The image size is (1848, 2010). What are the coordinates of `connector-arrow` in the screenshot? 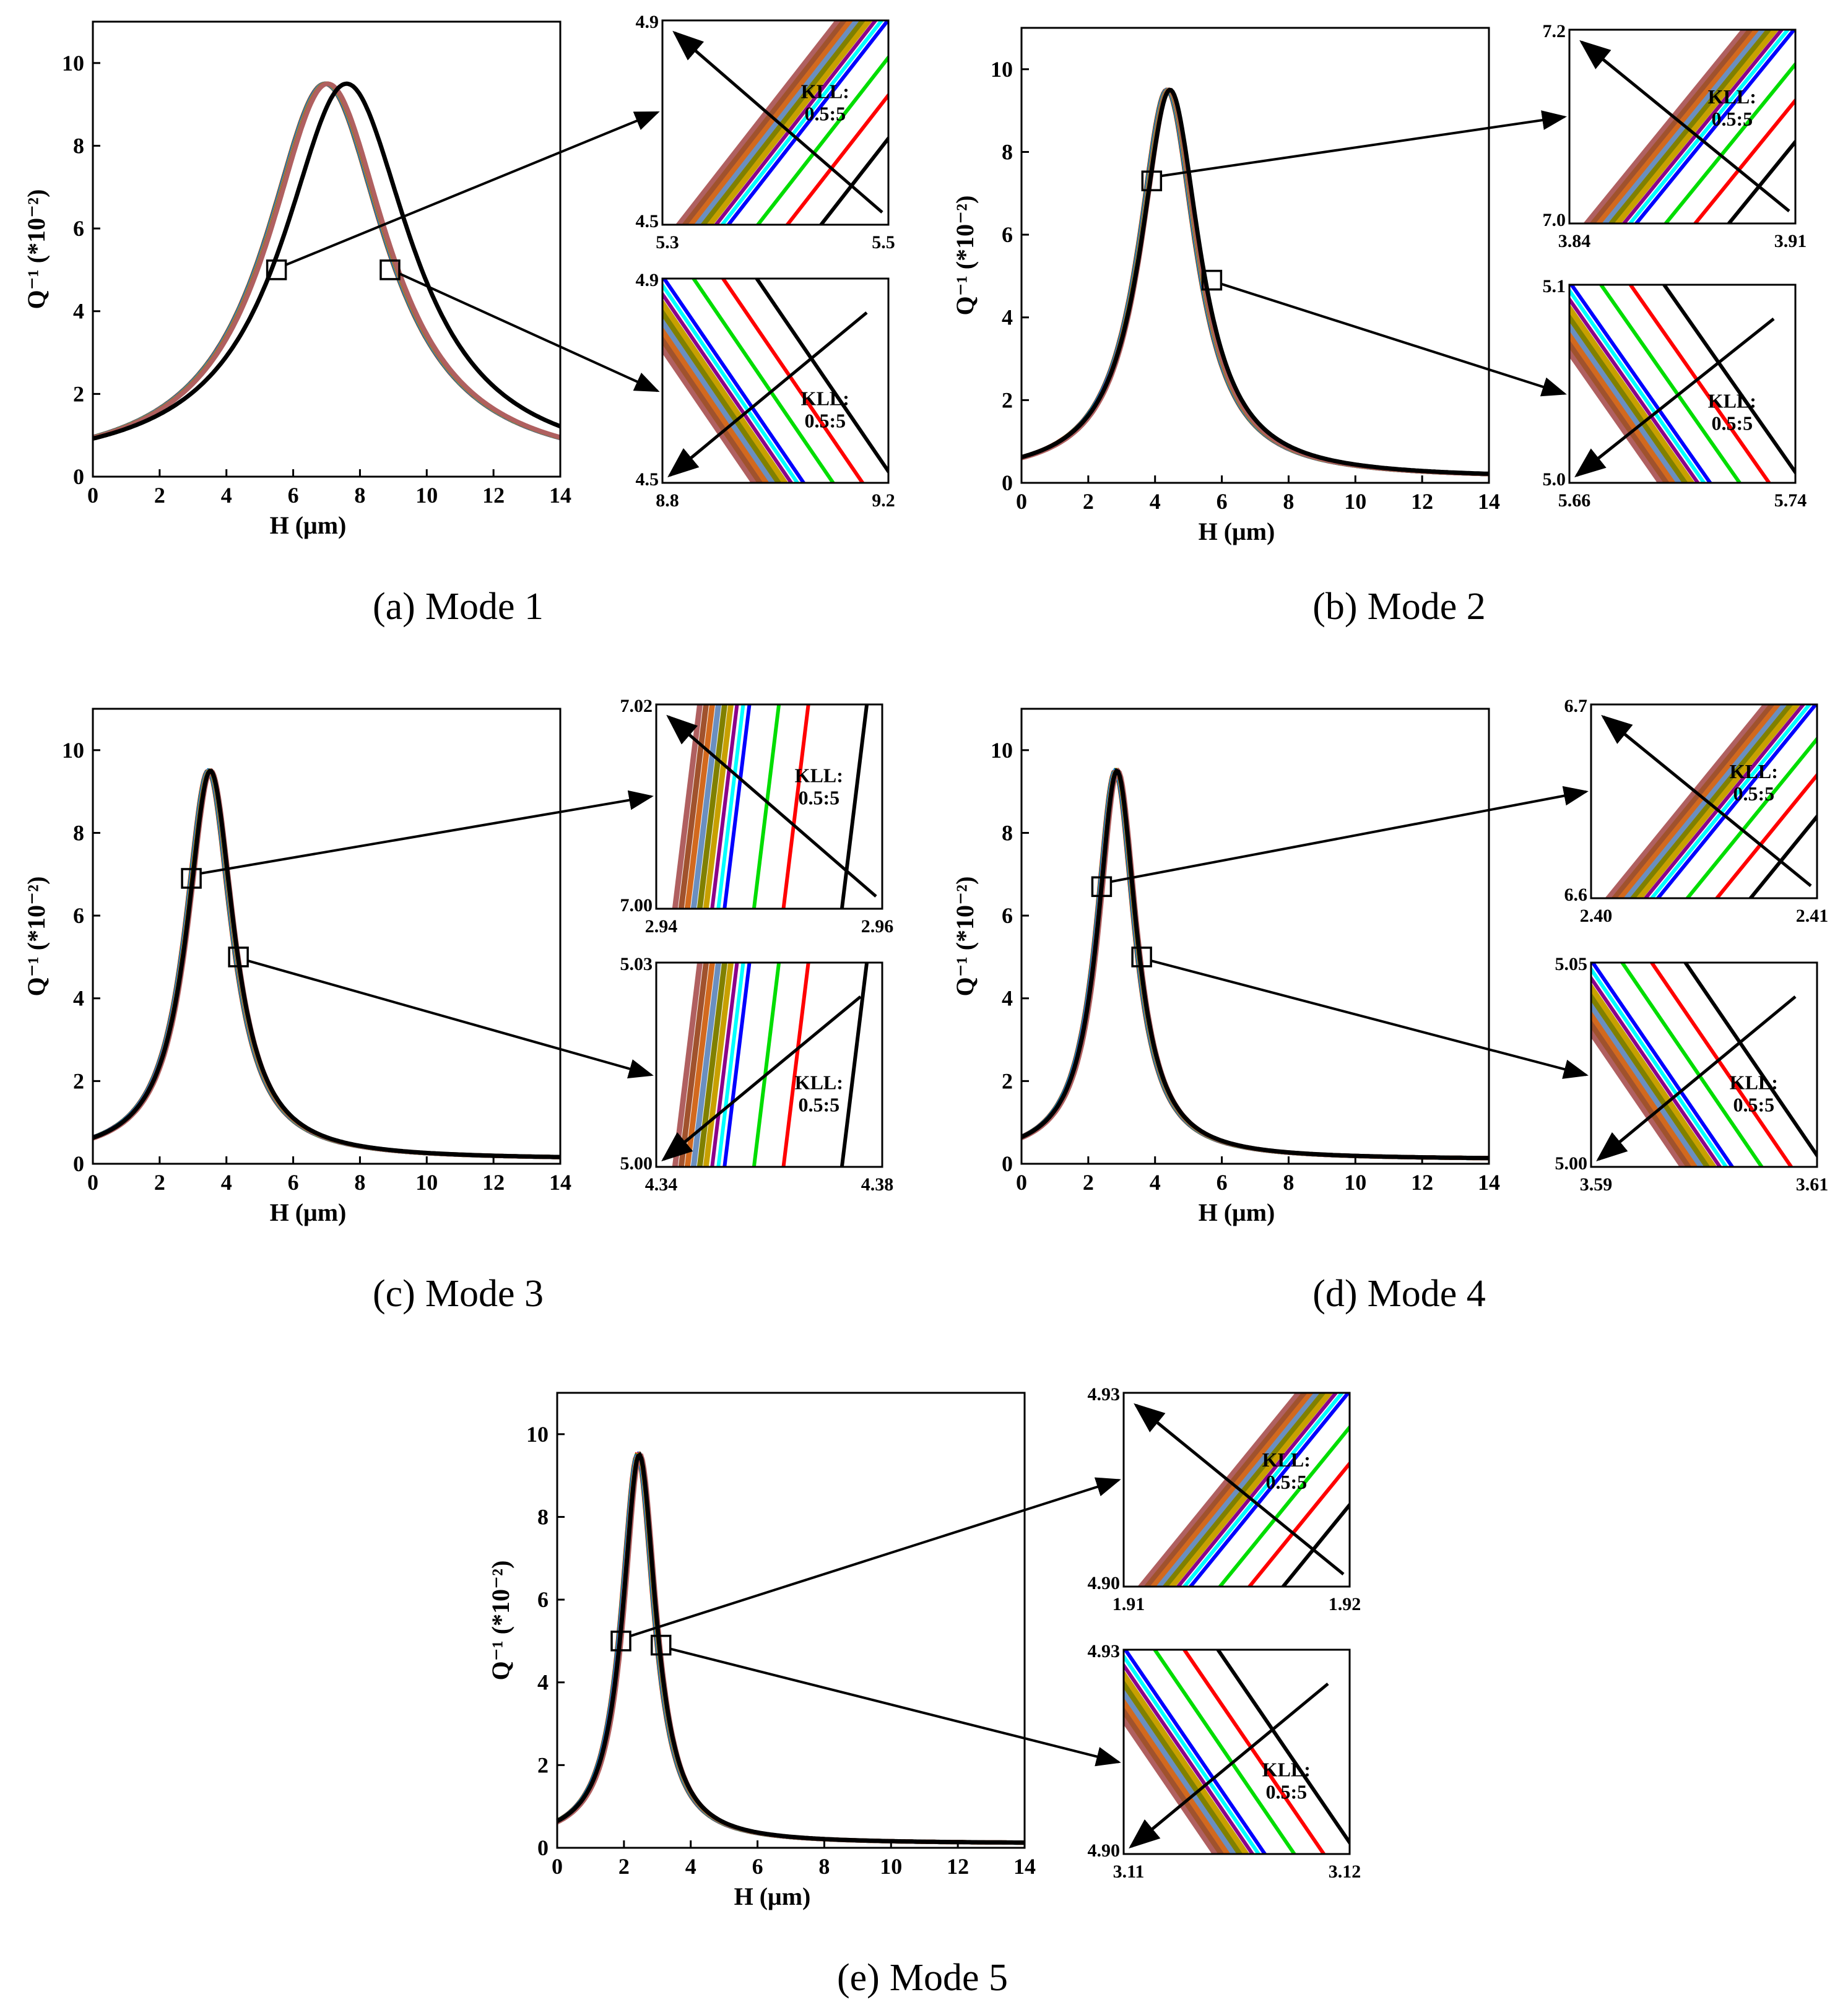 It's located at (472, 188).